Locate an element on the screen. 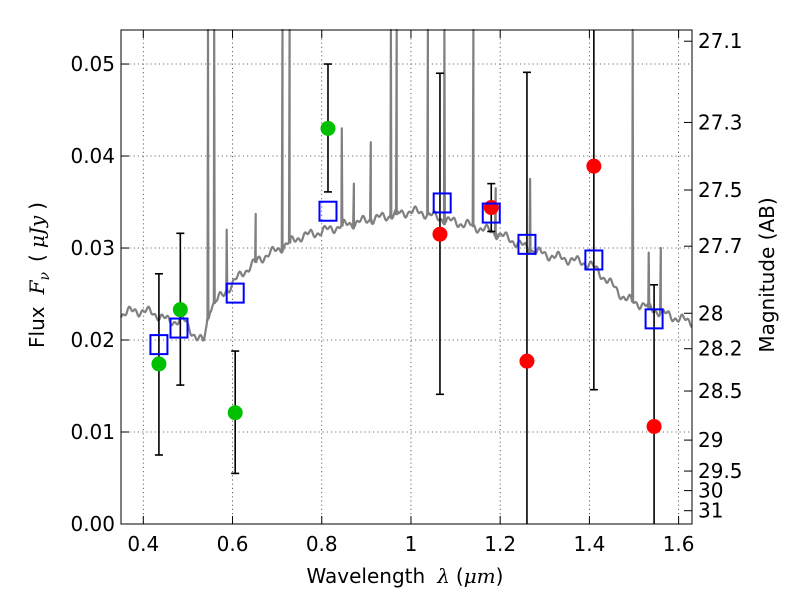  y2-tick-label: 27.7 is located at coordinates (720, 246).